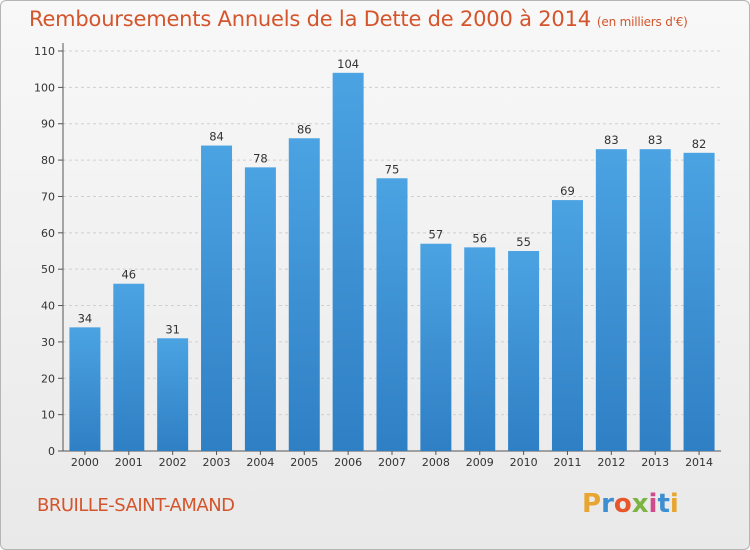 The height and width of the screenshot is (550, 750). I want to click on x-tick-label: 2010, so click(524, 462).